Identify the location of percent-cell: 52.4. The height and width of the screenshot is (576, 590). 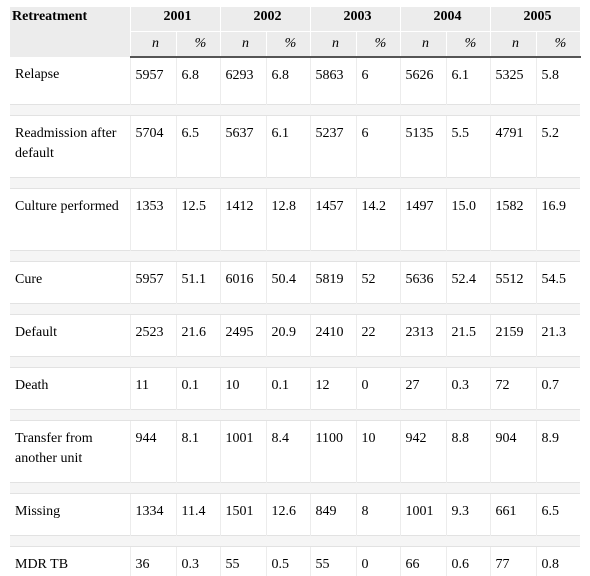
(468, 282).